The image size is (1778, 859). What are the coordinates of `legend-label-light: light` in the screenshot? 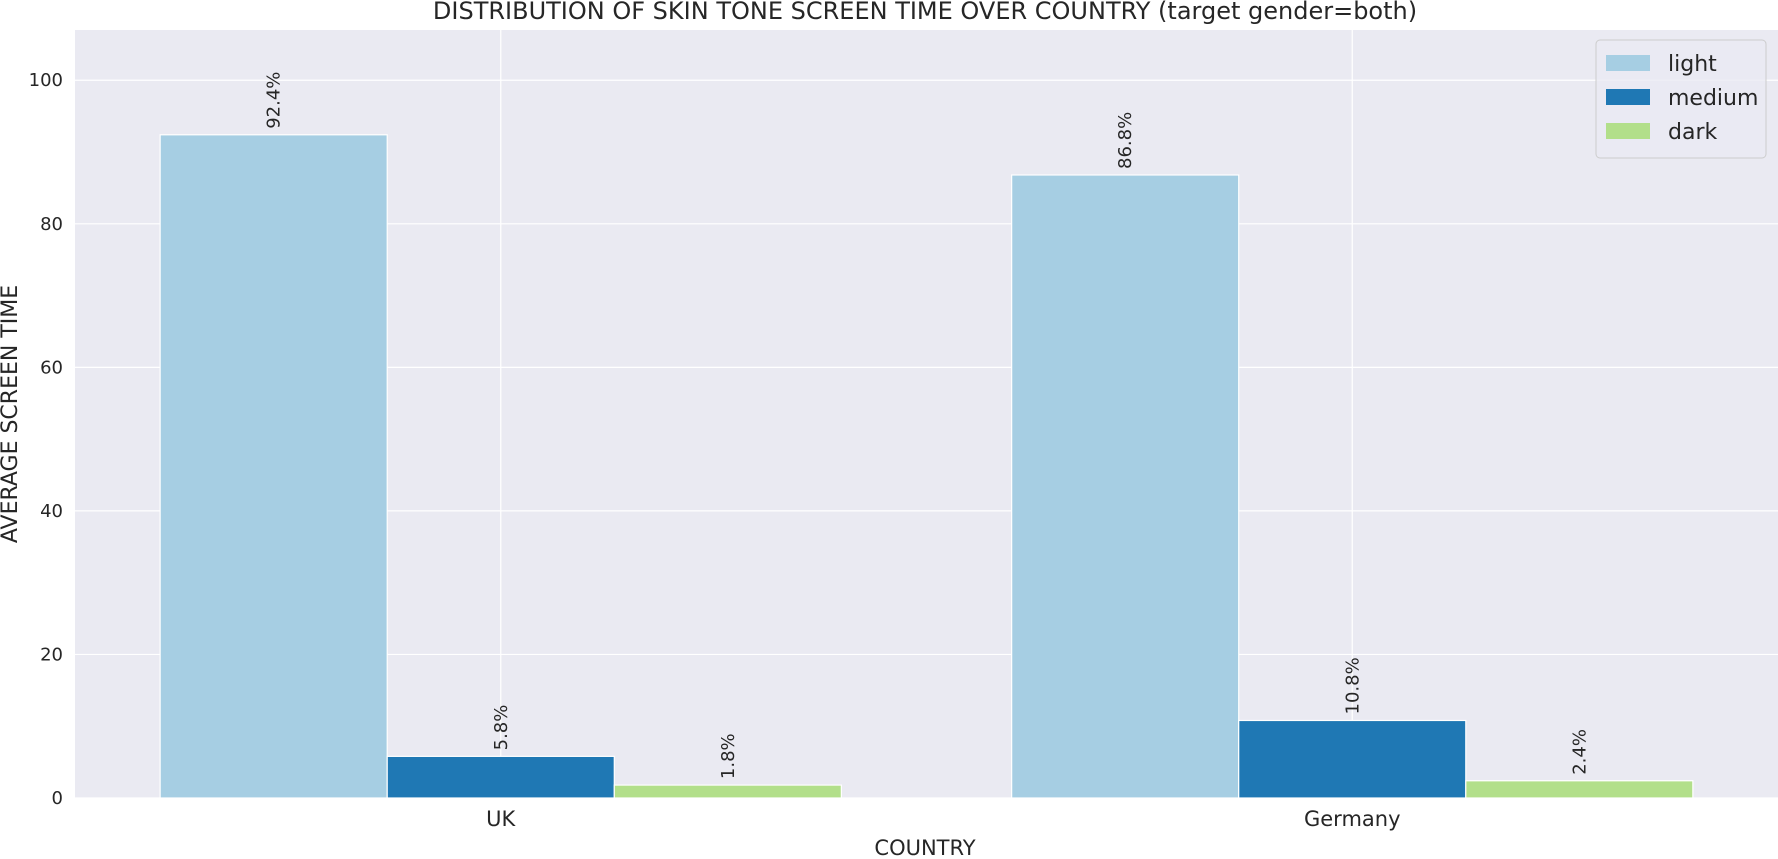 It's located at (1692, 64).